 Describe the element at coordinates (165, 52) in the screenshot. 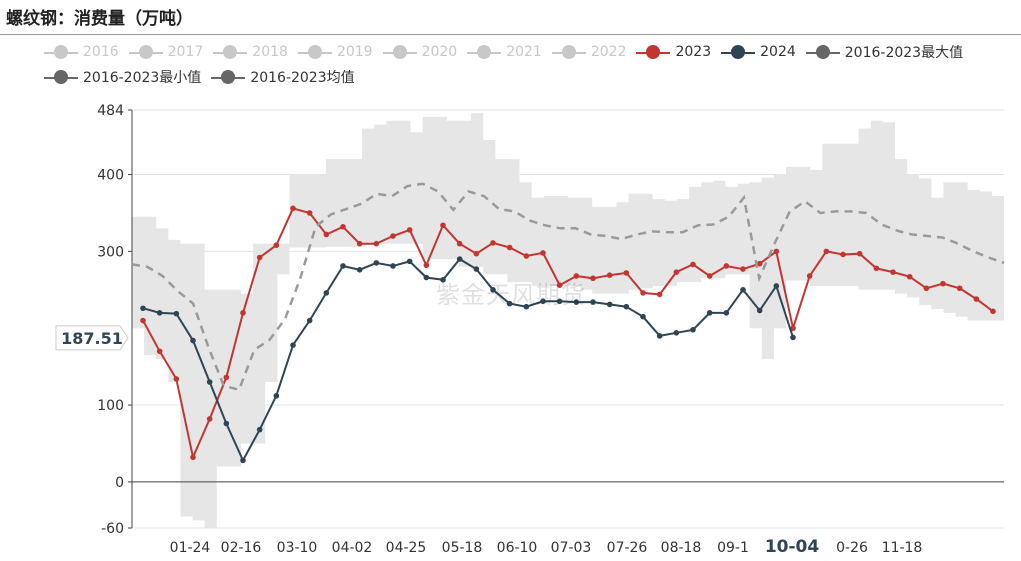

I see `legend-item-2017: 2017` at that location.